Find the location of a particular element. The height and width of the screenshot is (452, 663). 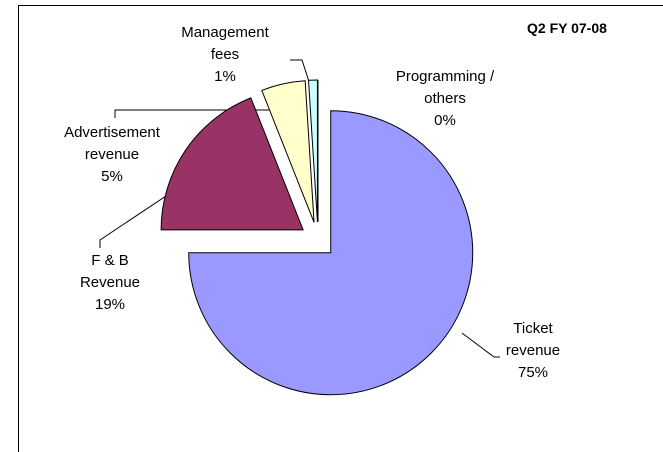

category-label: F & B Revenue is located at coordinates (110, 271).